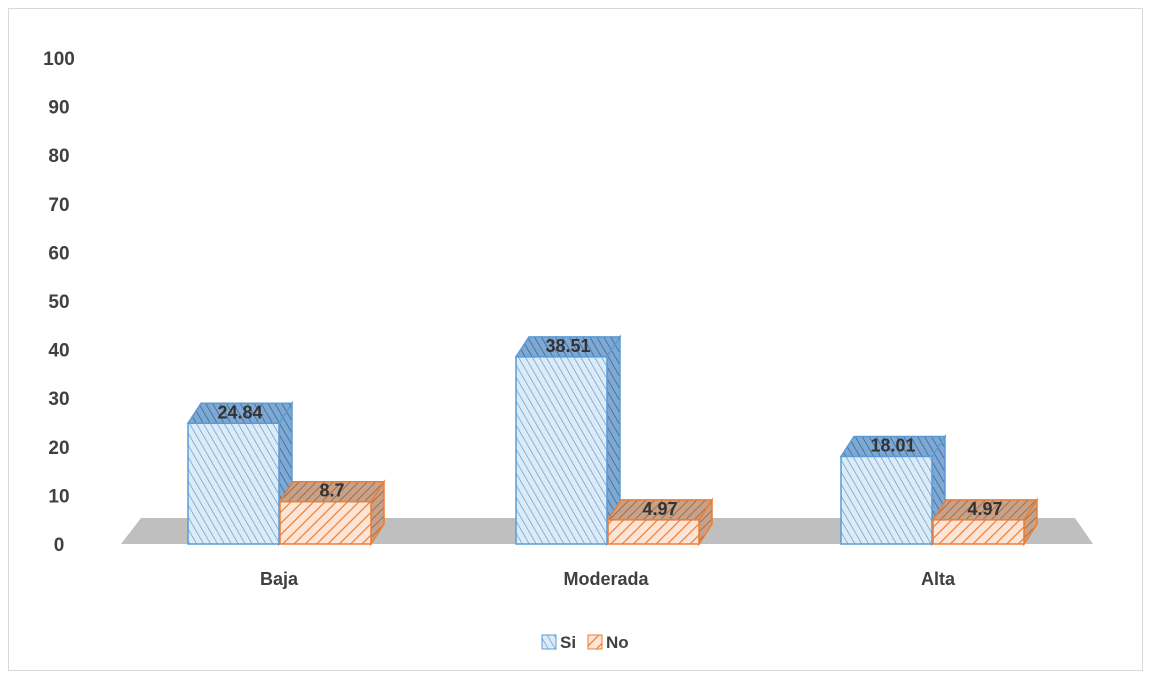 The width and height of the screenshot is (1151, 675). Describe the element at coordinates (58, 399) in the screenshot. I see `y-tick-label: 30` at that location.